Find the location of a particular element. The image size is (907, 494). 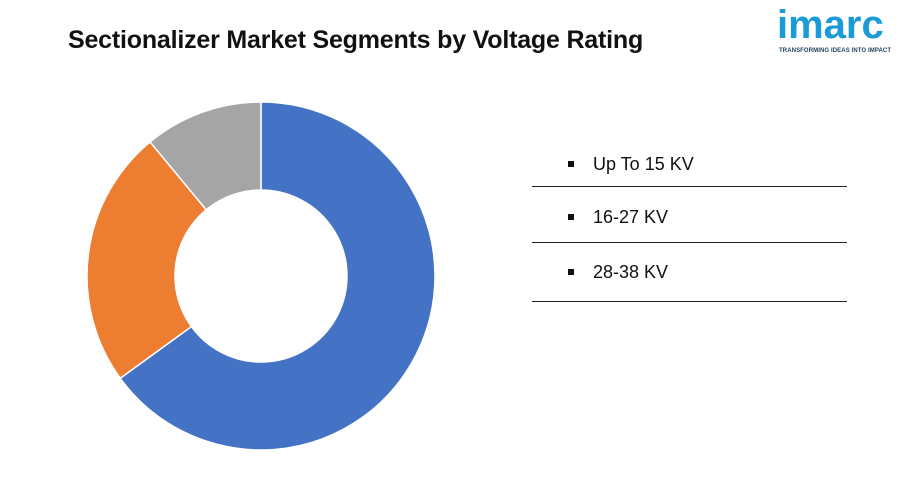

imarc-logo: imarc TRANSFORMING IDEAS INTO IMPACT is located at coordinates (836, 30).